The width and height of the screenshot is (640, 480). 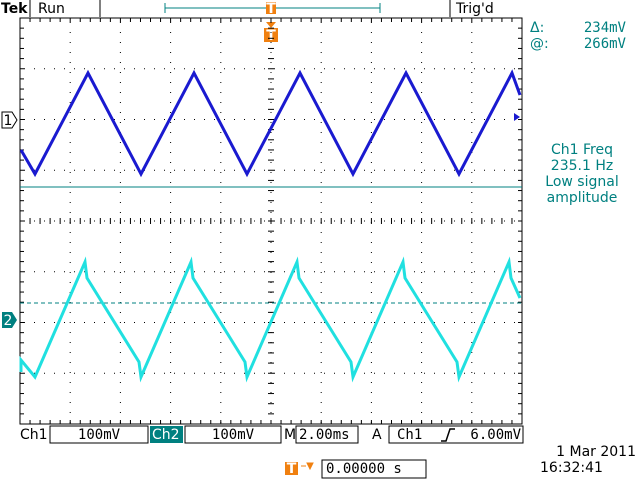 I want to click on position-arrow, so click(x=307, y=466).